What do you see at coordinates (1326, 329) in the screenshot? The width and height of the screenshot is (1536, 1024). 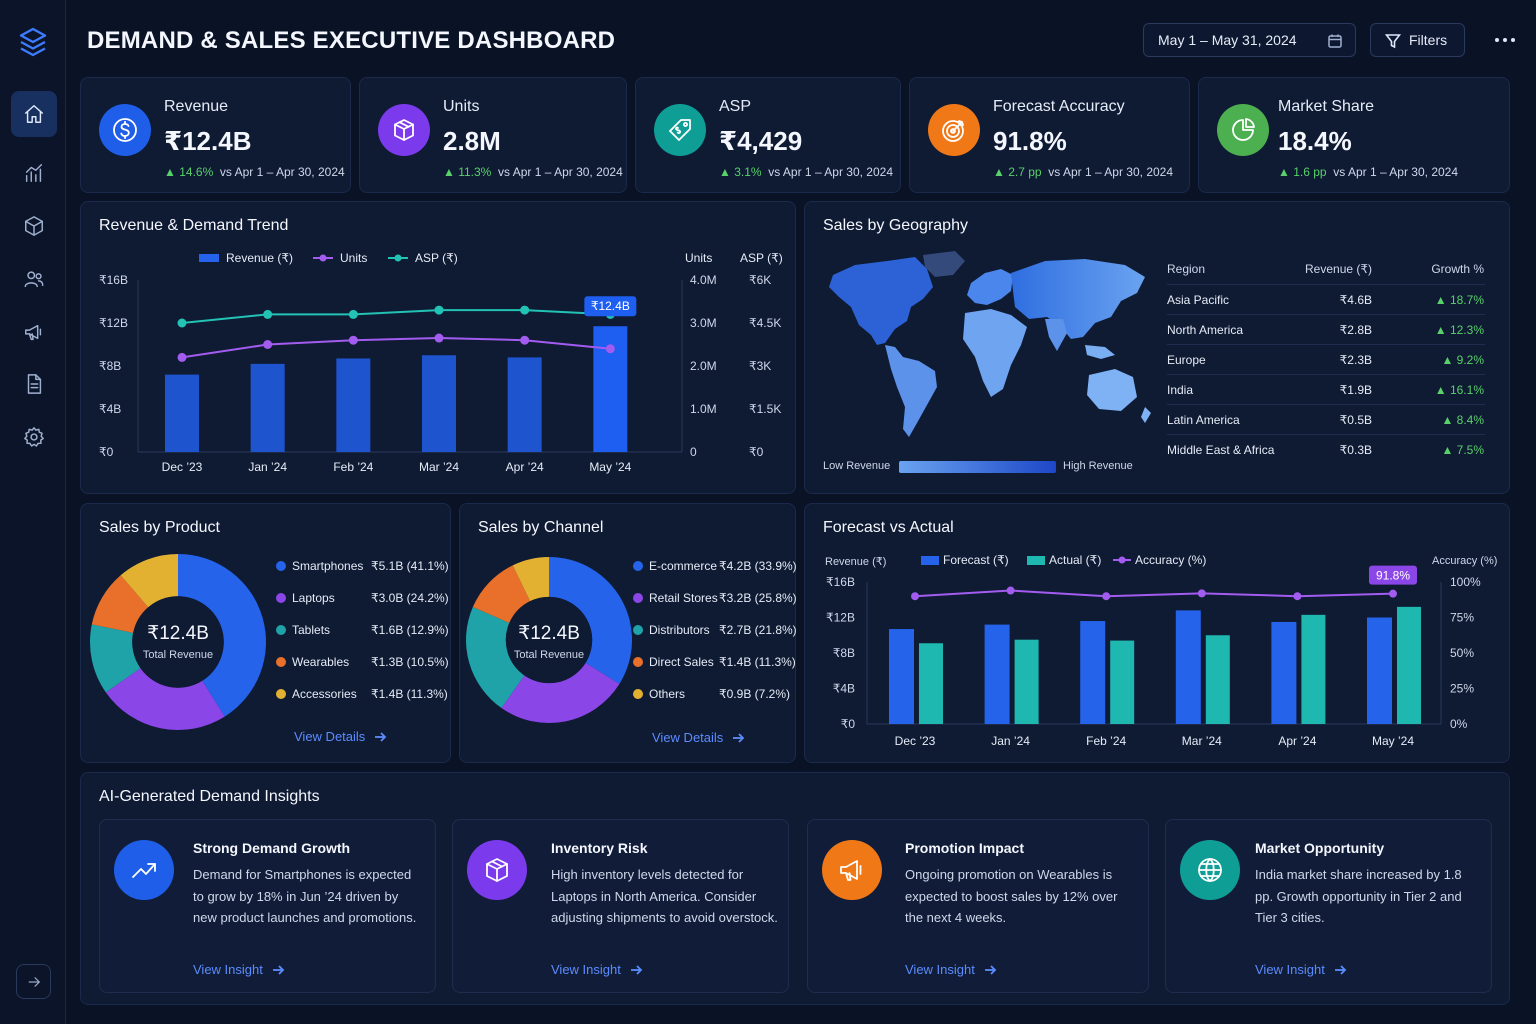 I see `table-row: North America ₹2.8B ▲ 12.3%` at bounding box center [1326, 329].